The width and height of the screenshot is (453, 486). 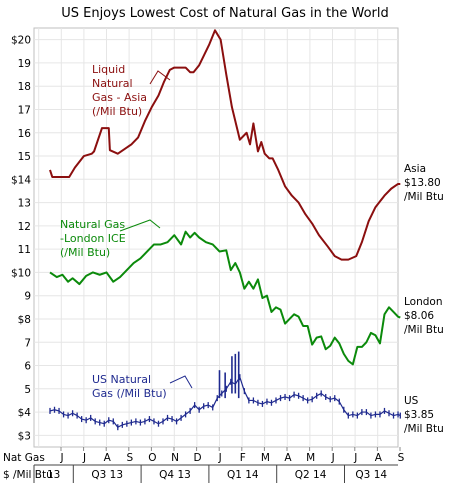 What do you see at coordinates (415, 169) in the screenshot?
I see `end-value-label: Asia` at bounding box center [415, 169].